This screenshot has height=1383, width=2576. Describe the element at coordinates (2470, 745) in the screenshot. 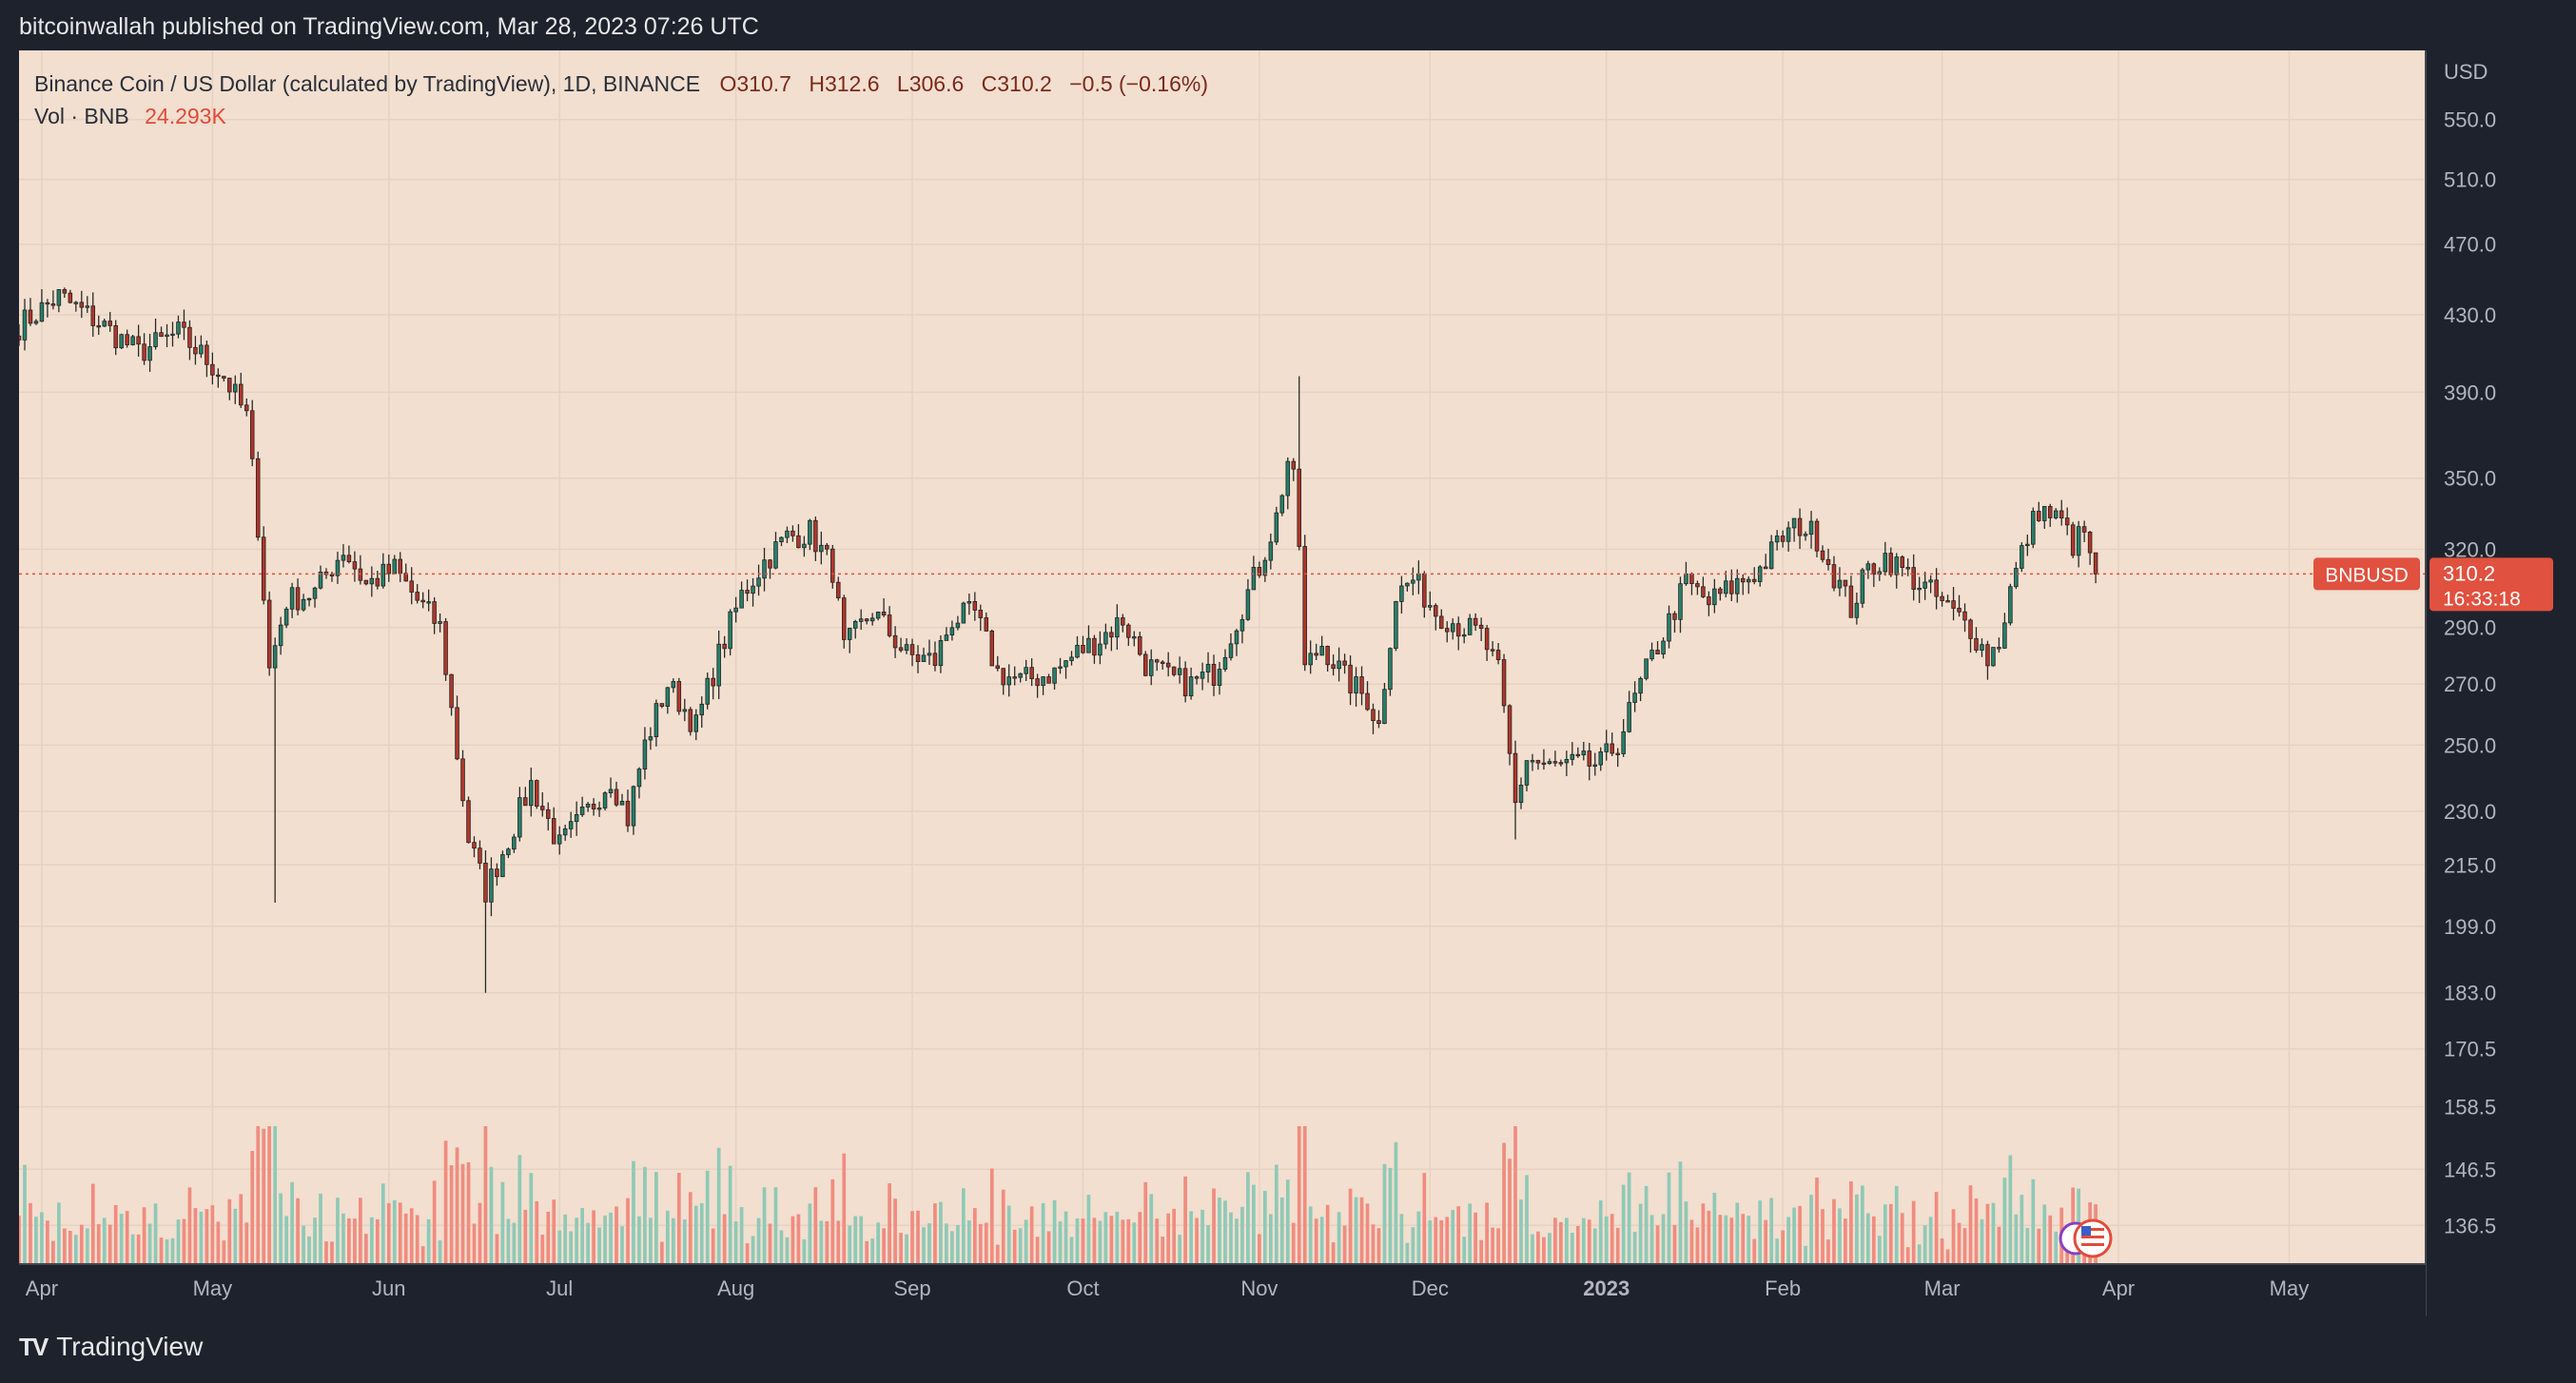

I see `price-tick-label: 250.0` at that location.